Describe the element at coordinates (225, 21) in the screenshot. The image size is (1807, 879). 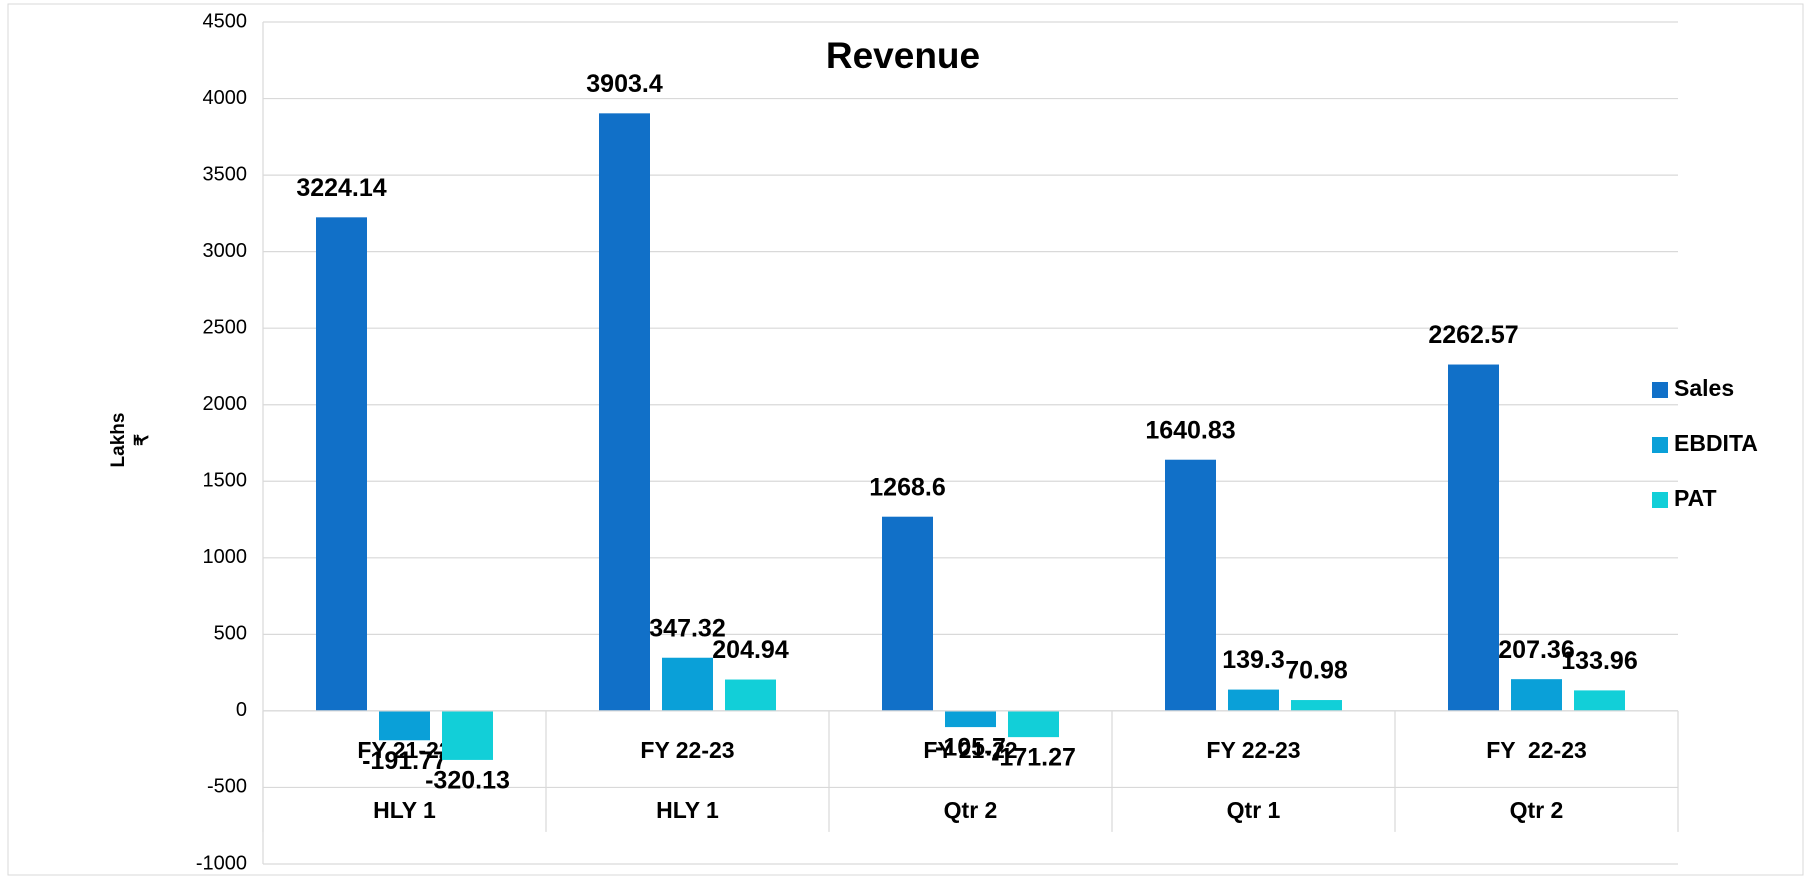
I see `y-tick-label: 4500` at that location.